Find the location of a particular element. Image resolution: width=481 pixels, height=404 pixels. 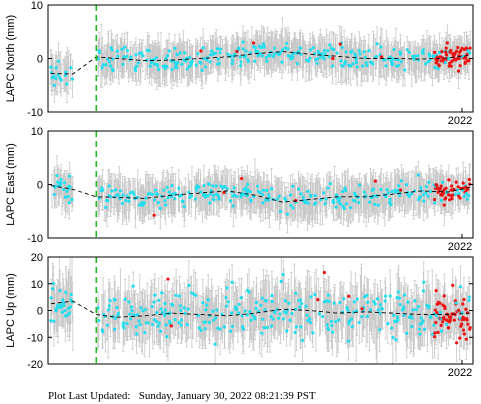

y-tick-label: -10 is located at coordinates (35, 239).